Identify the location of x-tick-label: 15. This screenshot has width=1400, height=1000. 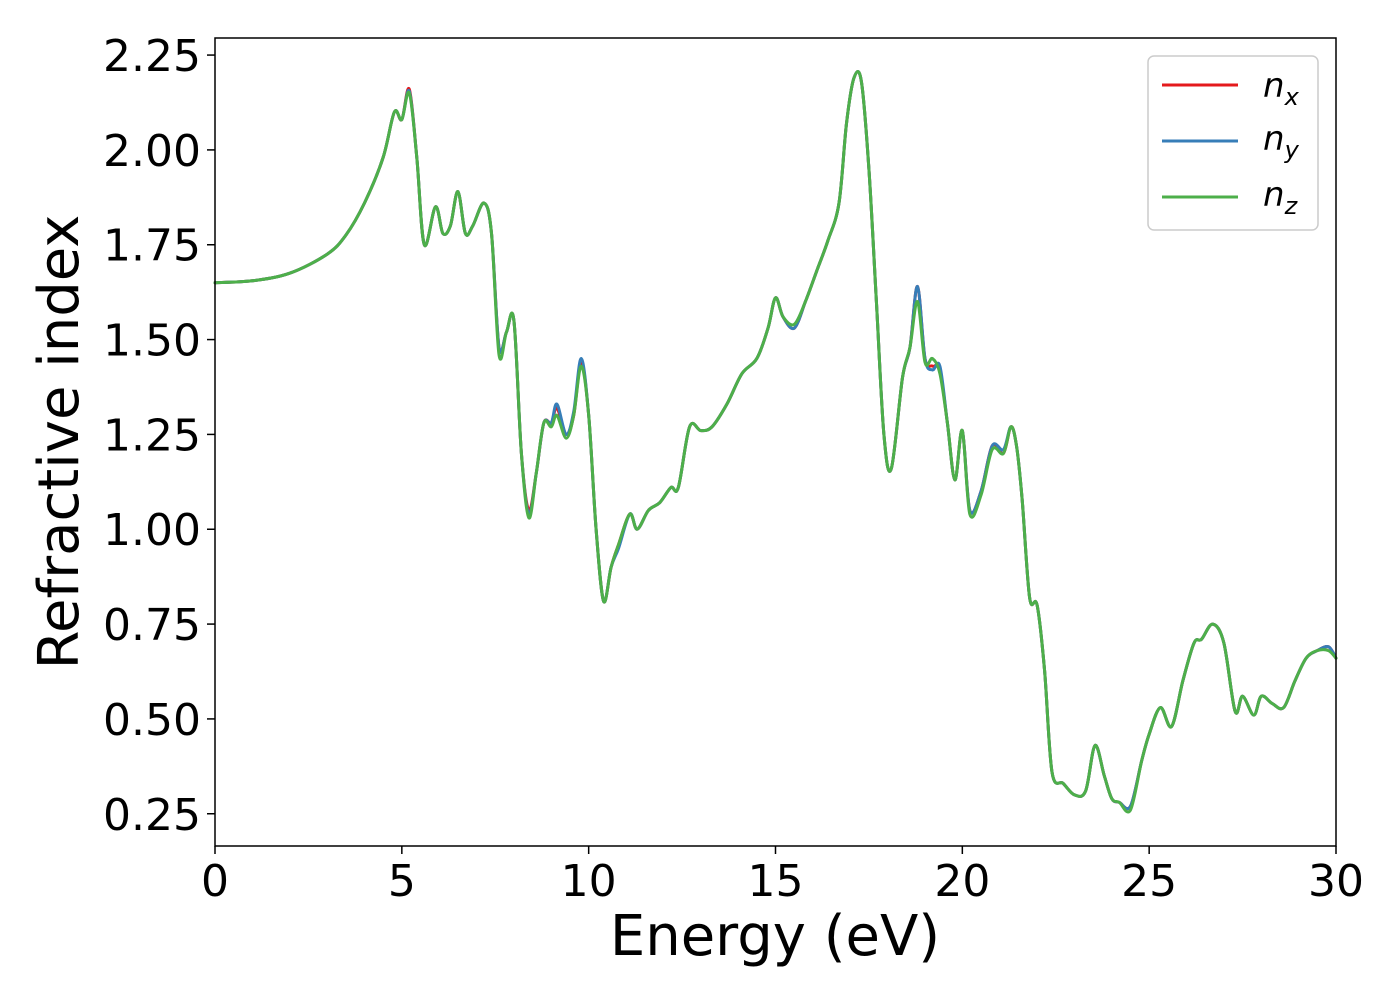
(776, 881).